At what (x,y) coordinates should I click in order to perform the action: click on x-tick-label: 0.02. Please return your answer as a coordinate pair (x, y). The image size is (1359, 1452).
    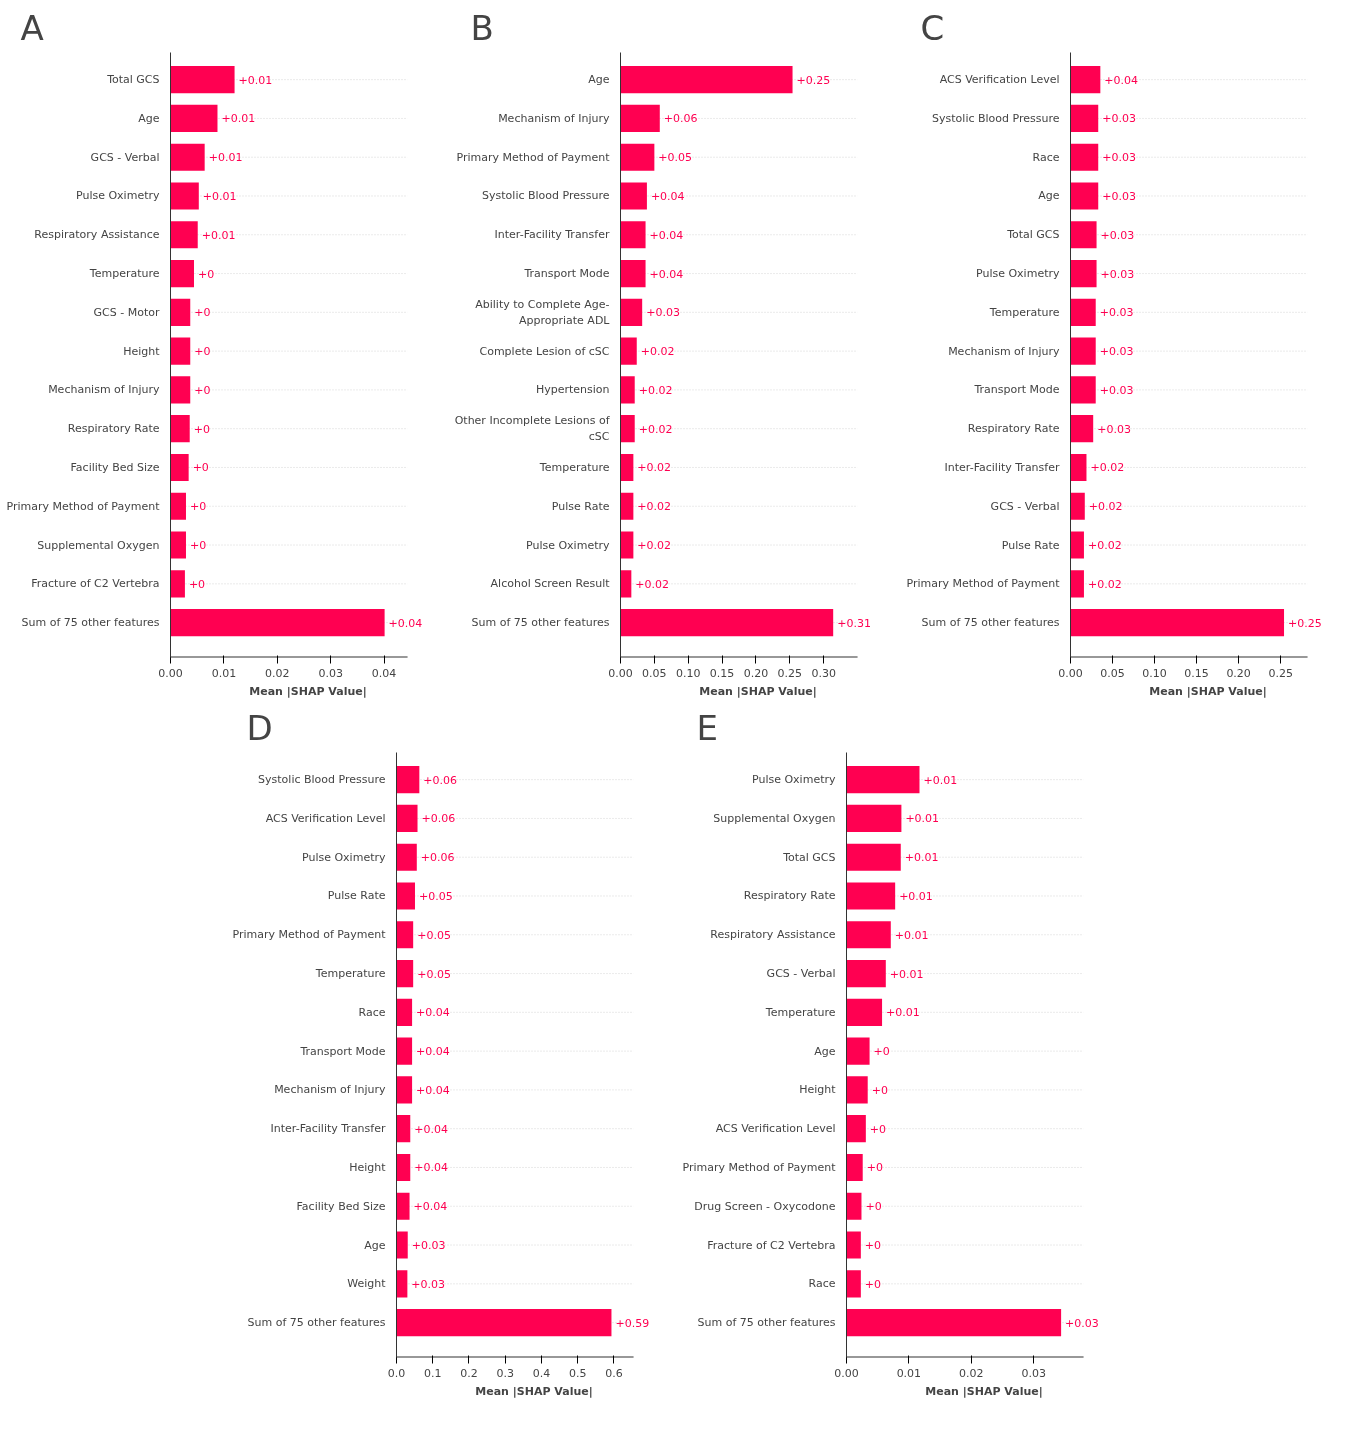
    Looking at the image, I should click on (277, 673).